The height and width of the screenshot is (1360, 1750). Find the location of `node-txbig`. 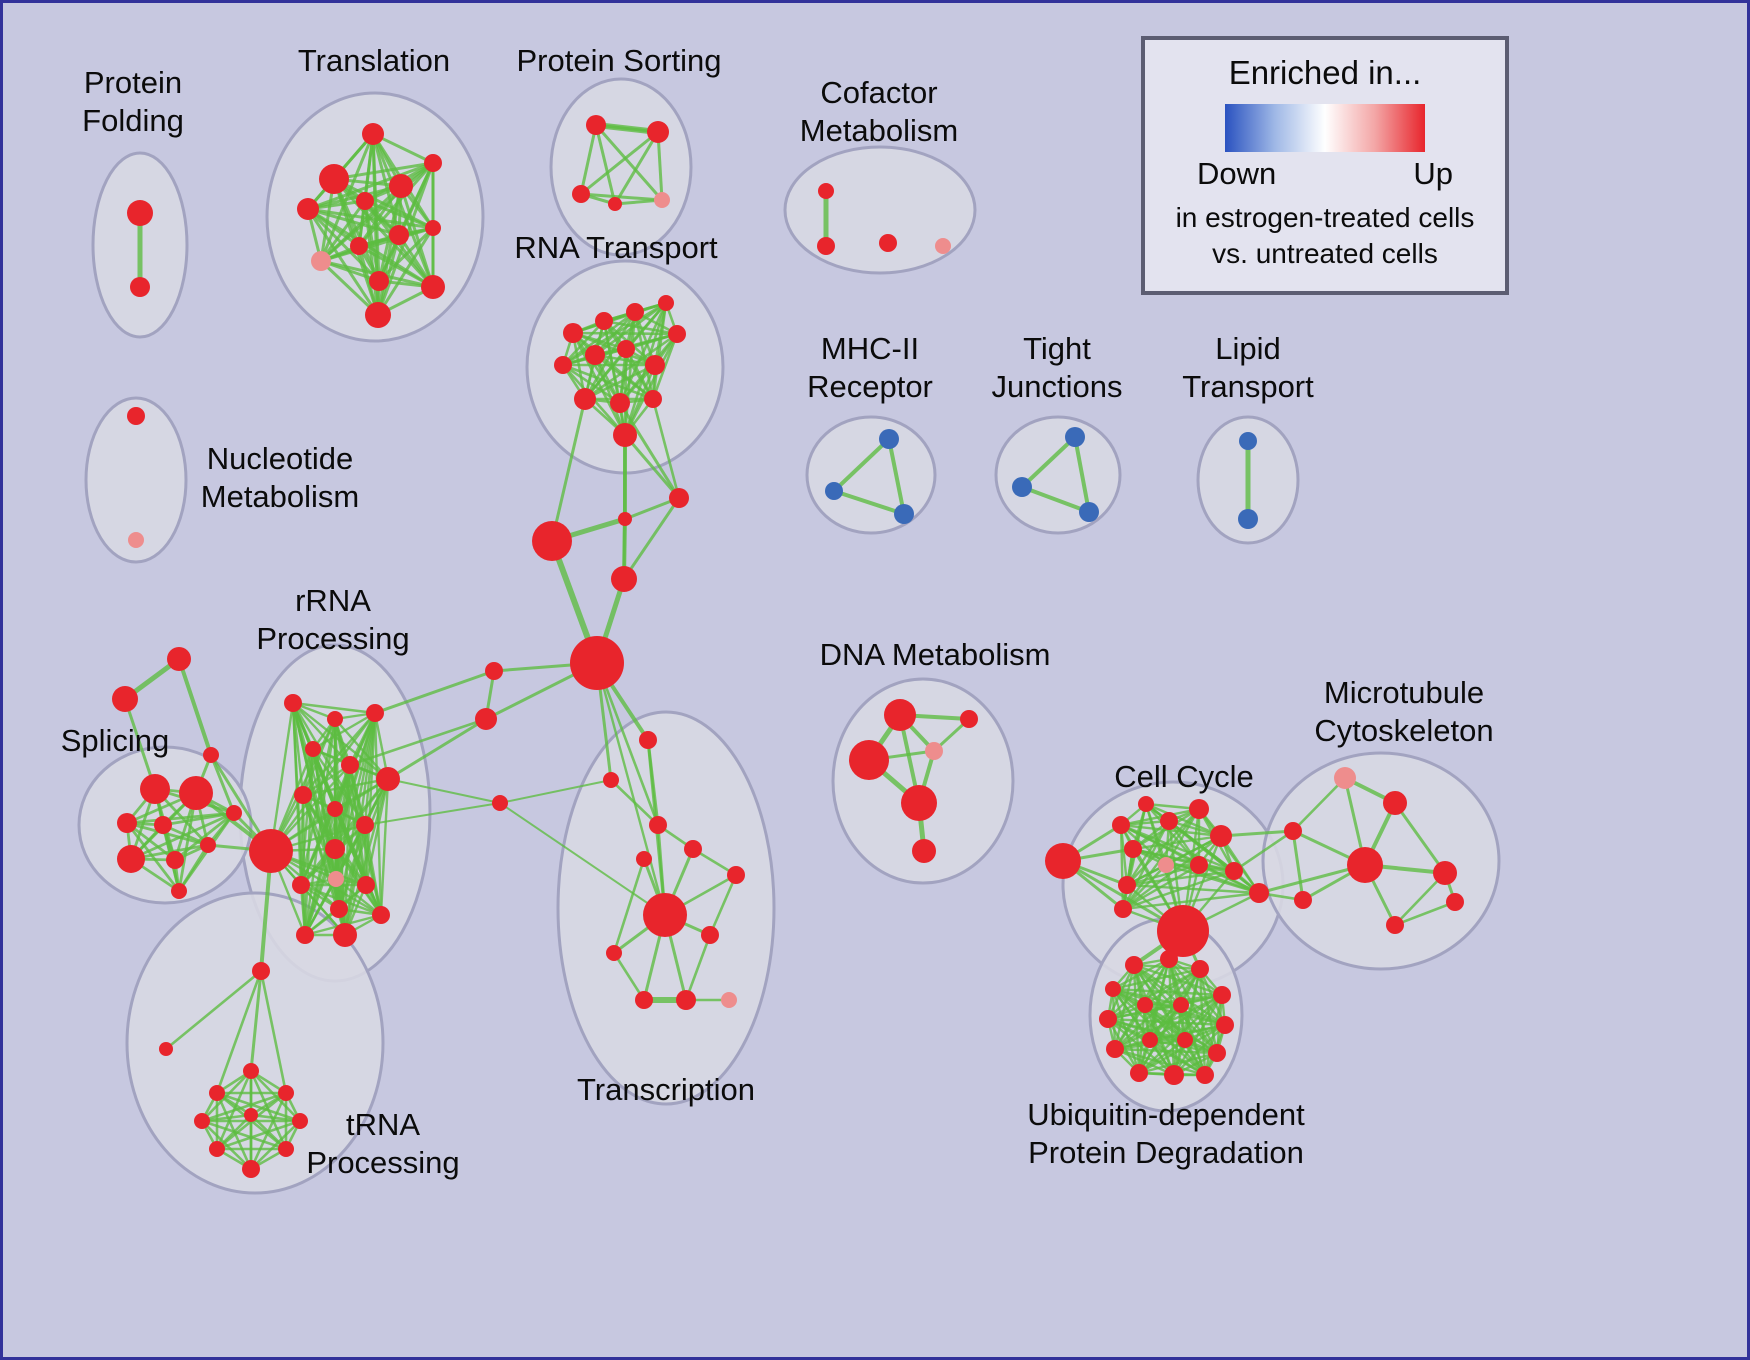

node-txbig is located at coordinates (665, 915).